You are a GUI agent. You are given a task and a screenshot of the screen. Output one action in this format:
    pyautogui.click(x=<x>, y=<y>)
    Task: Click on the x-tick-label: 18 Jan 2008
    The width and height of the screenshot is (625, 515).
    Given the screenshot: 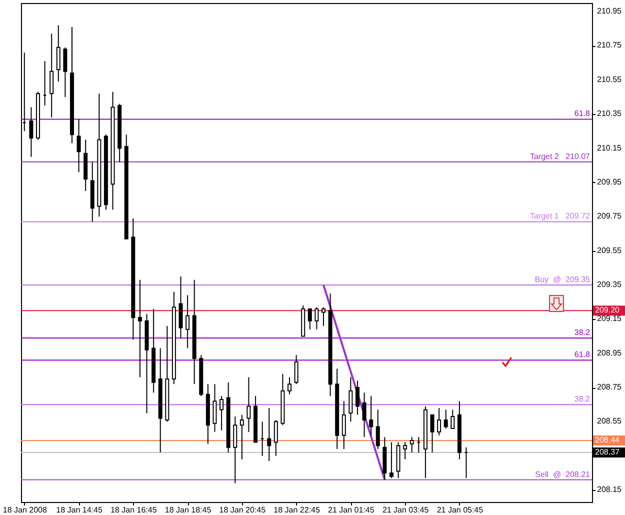 What is the action you would take?
    pyautogui.click(x=25, y=510)
    